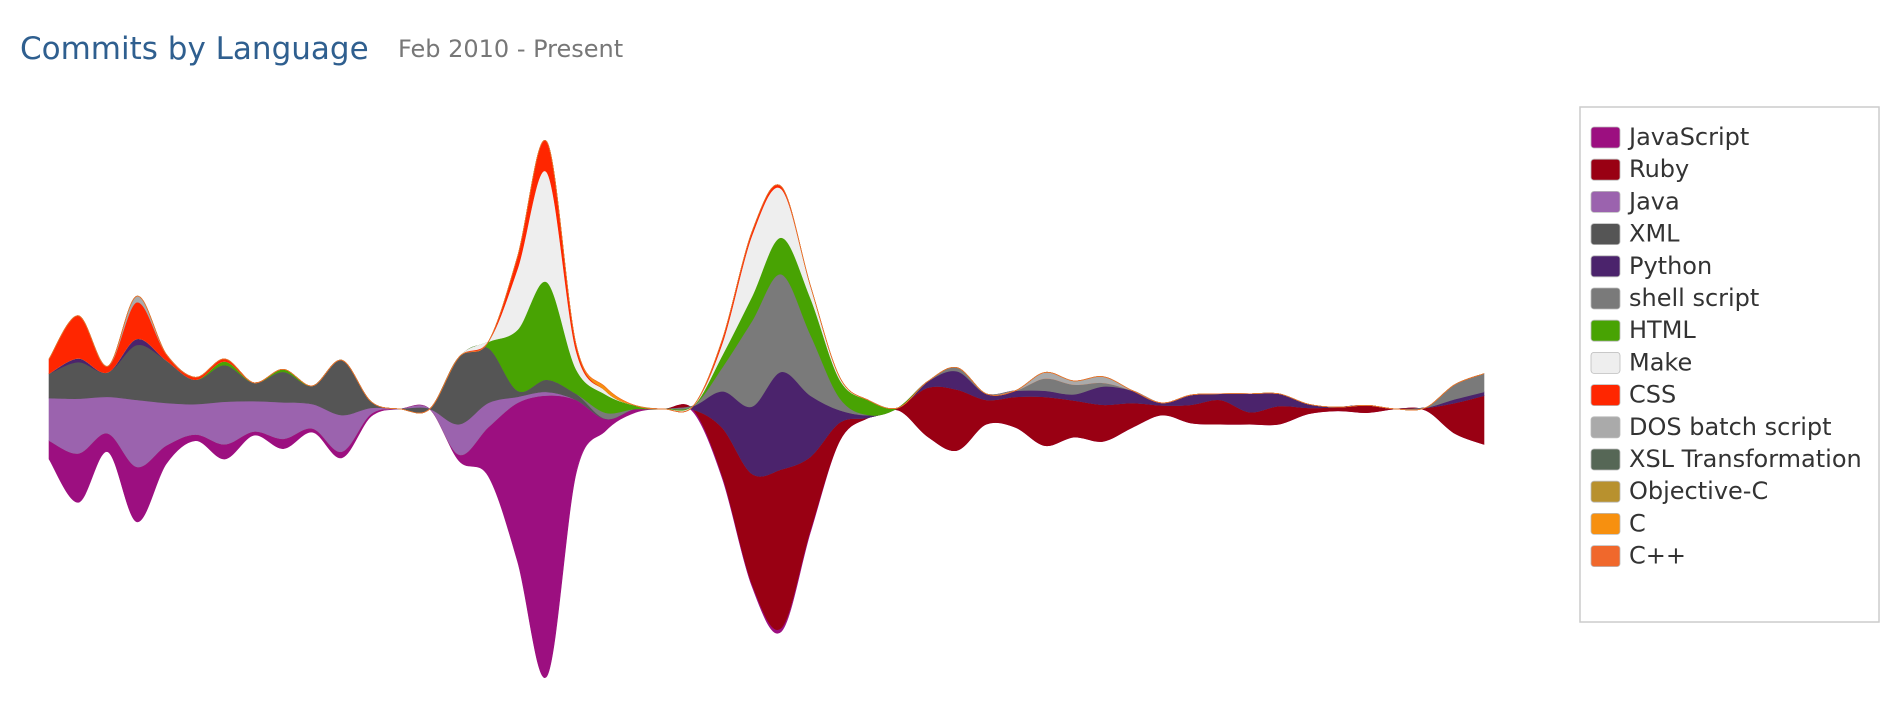  What do you see at coordinates (1745, 459) in the screenshot?
I see `legend-label: XSL Transformation` at bounding box center [1745, 459].